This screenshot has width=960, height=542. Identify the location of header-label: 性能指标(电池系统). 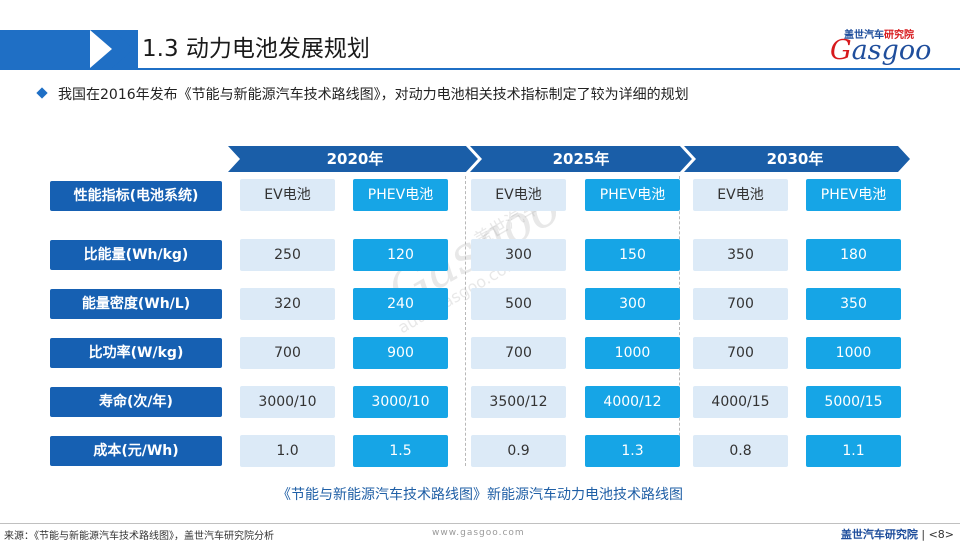
(136, 196).